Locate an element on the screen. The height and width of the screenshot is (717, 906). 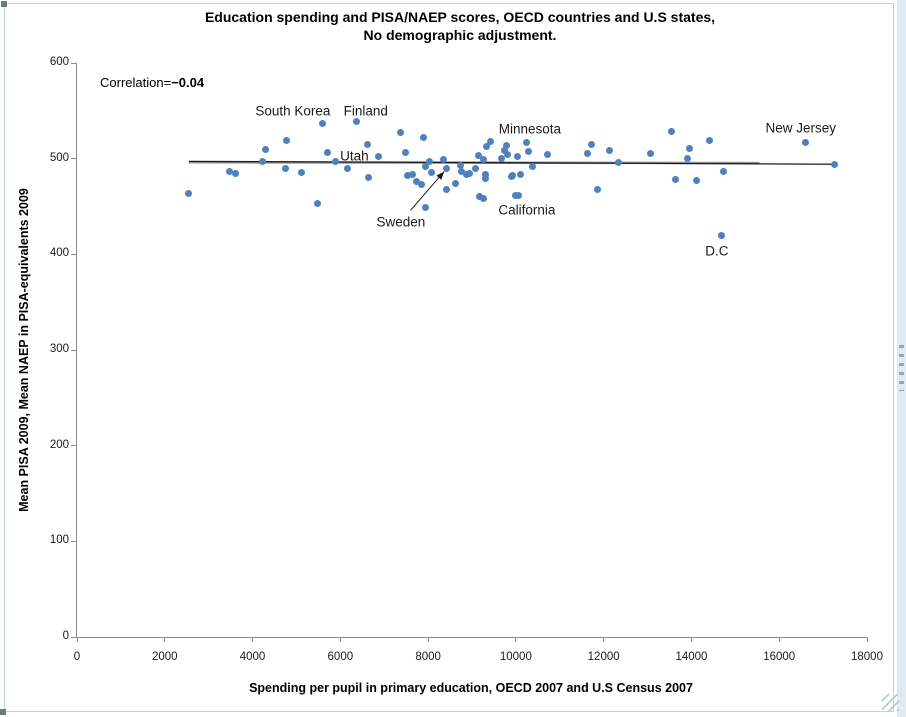
point-label-utah: Utah is located at coordinates (354, 156).